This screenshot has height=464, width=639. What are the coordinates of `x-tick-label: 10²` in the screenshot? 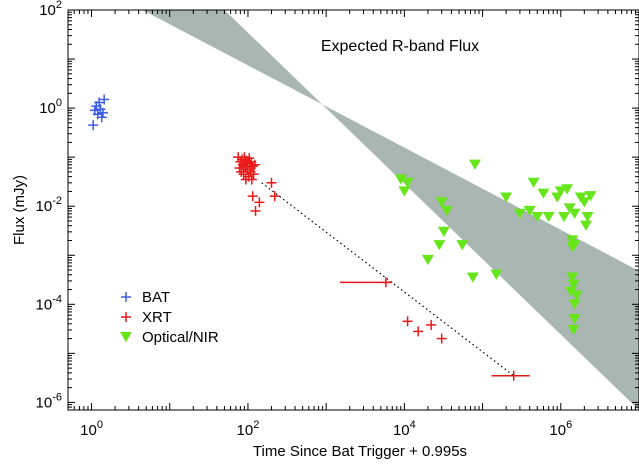 It's located at (248, 429).